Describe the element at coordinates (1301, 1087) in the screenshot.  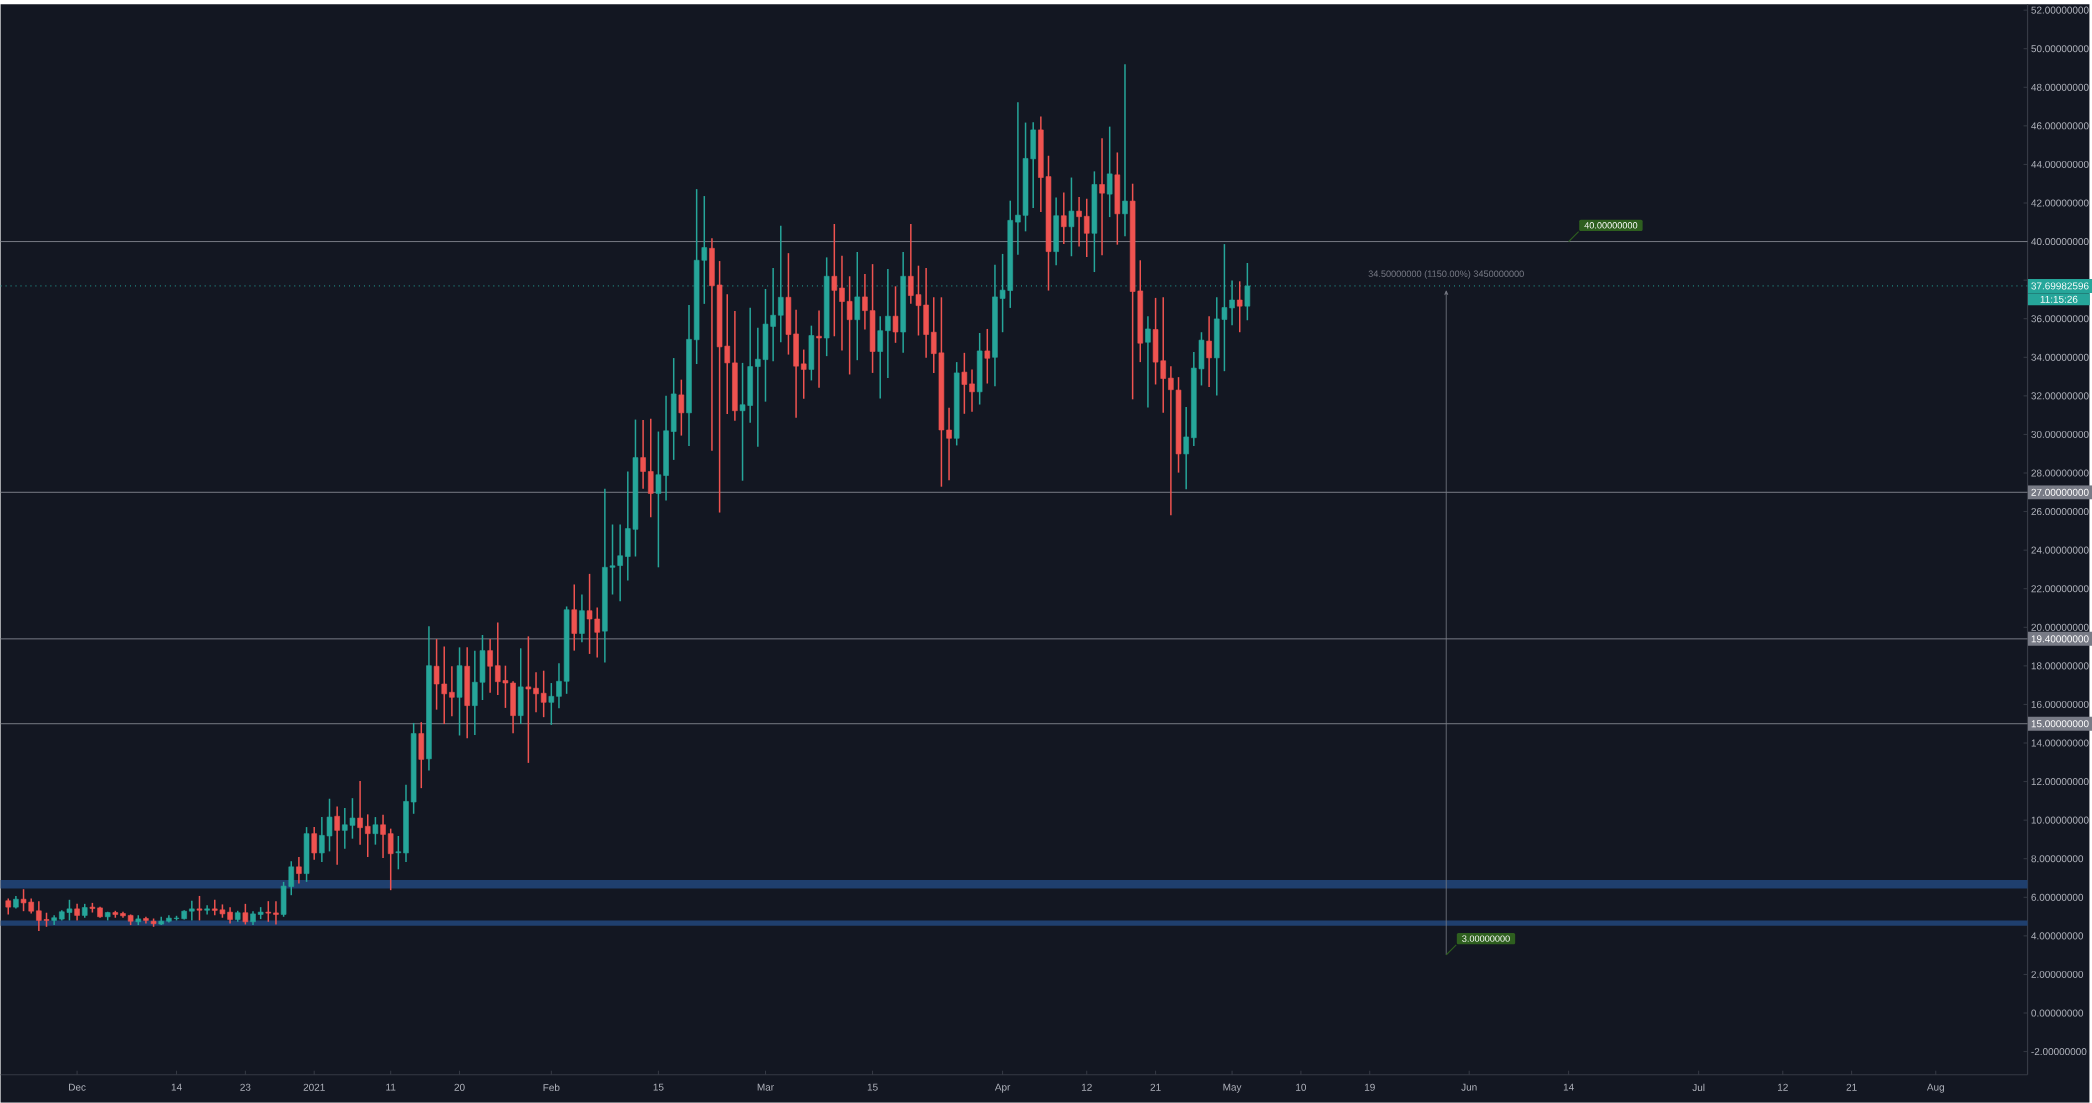
I see `x-tick-label: 10` at that location.